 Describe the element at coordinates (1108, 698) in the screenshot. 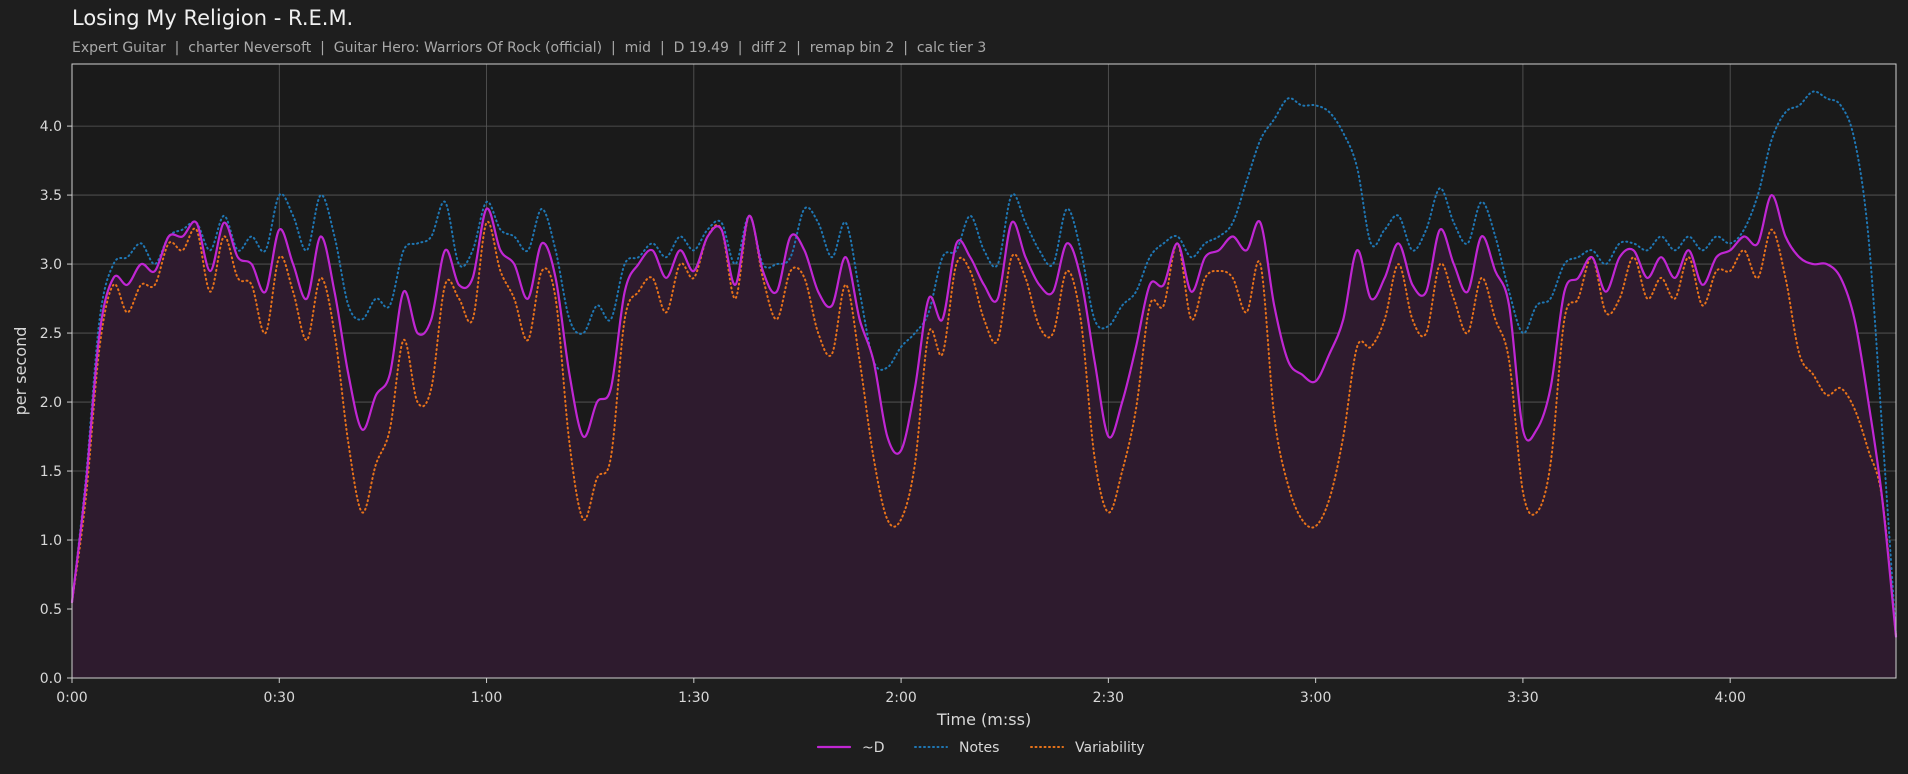

I see `x-tick-label: 2:30` at that location.